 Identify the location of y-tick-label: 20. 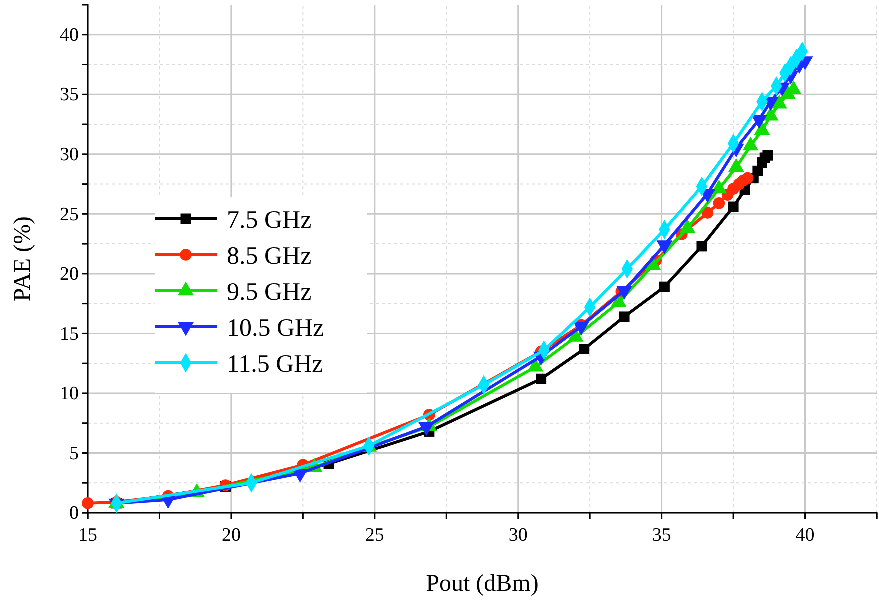
(69, 275).